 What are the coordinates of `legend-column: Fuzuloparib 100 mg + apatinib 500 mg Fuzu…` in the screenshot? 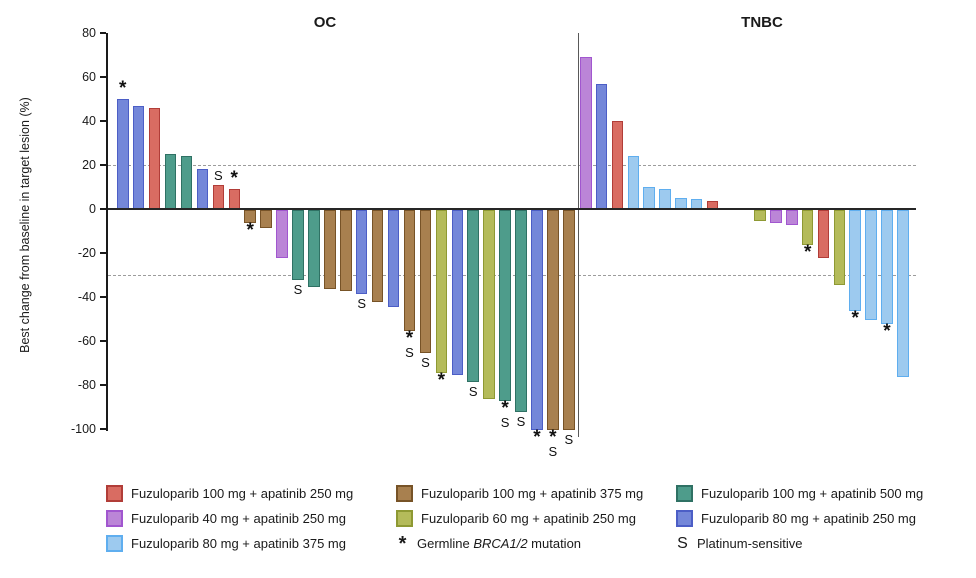 It's located at (799, 518).